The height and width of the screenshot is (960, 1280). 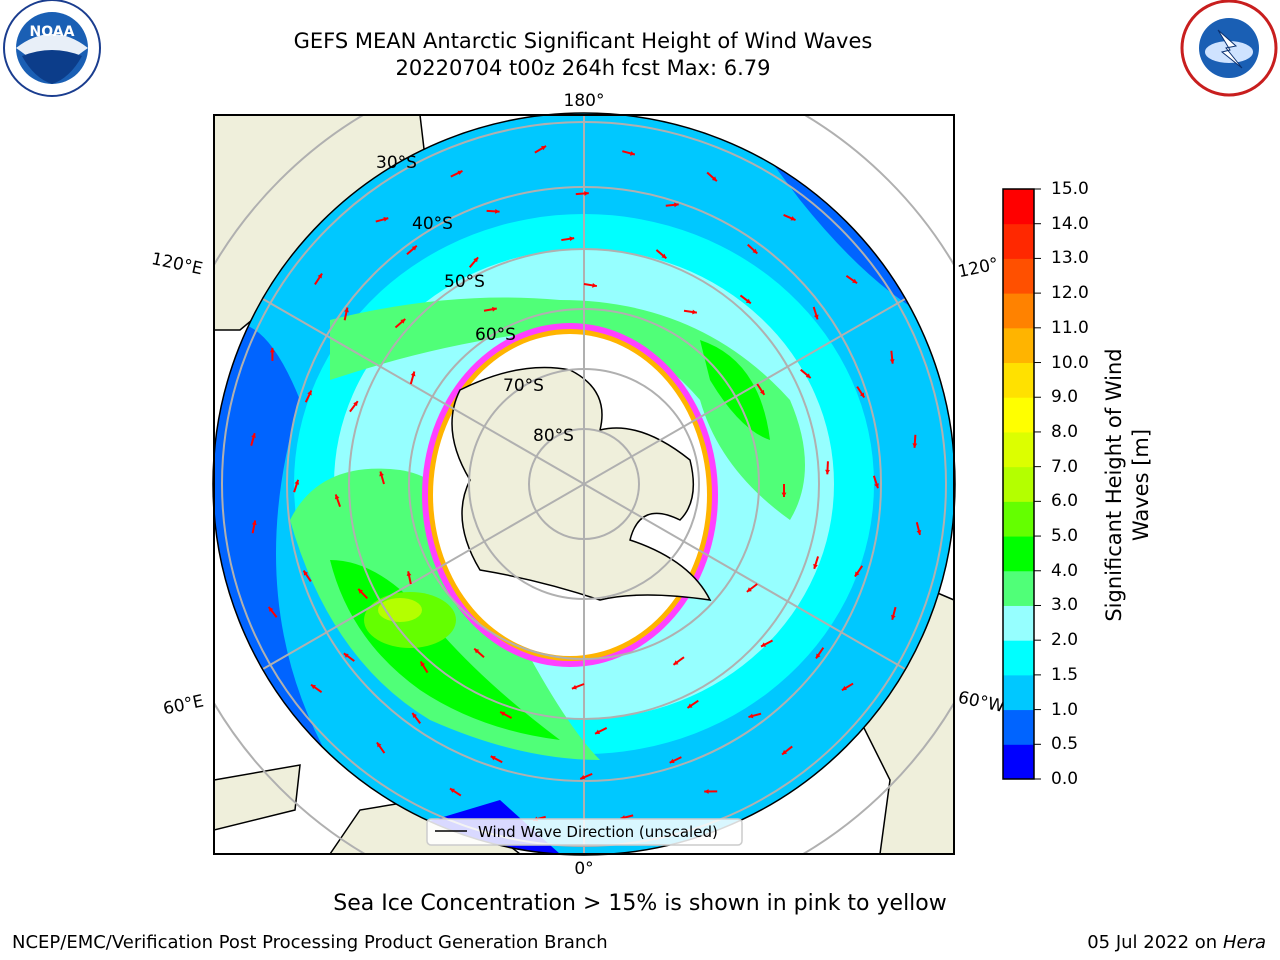 I want to click on madagascar-land, so click(x=257, y=797).